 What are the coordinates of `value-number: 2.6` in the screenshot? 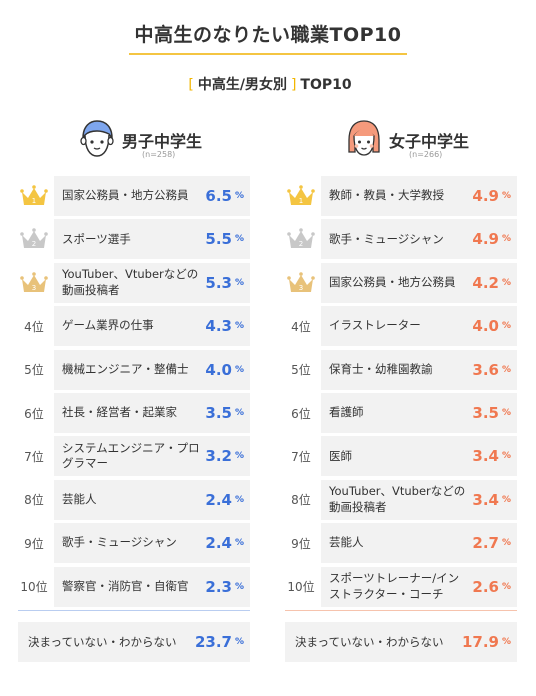 It's located at (485, 586).